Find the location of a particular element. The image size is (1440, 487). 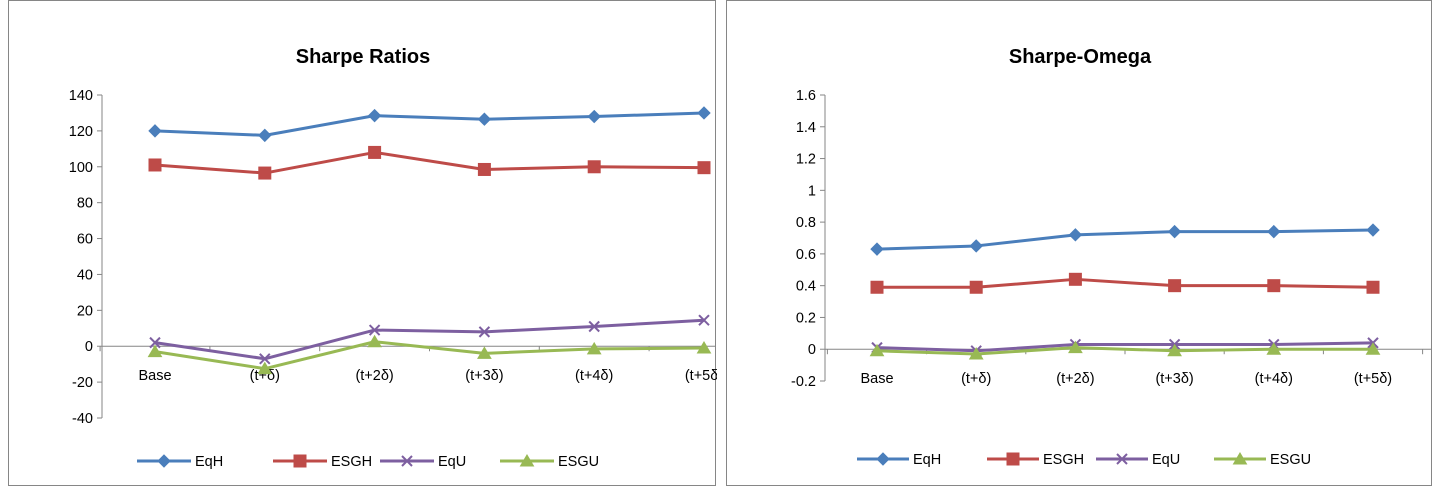

y-tick-label: 60 is located at coordinates (85, 240).